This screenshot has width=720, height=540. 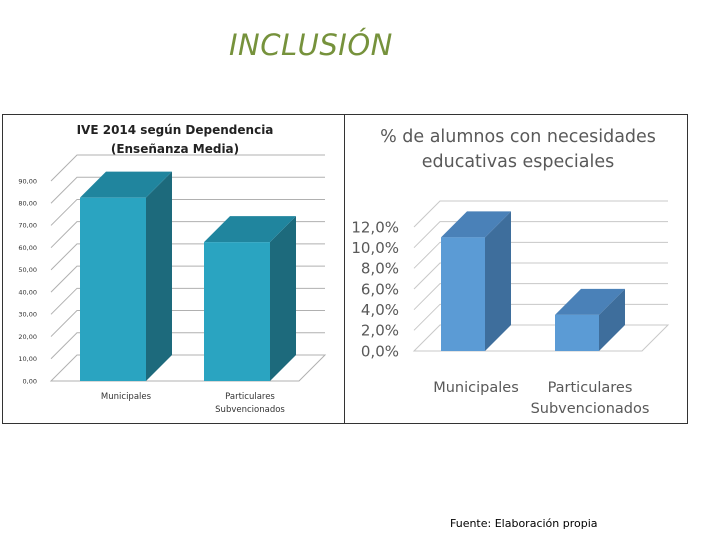 What do you see at coordinates (380, 269) in the screenshot?
I see `y-tick-label: 8,0%` at bounding box center [380, 269].